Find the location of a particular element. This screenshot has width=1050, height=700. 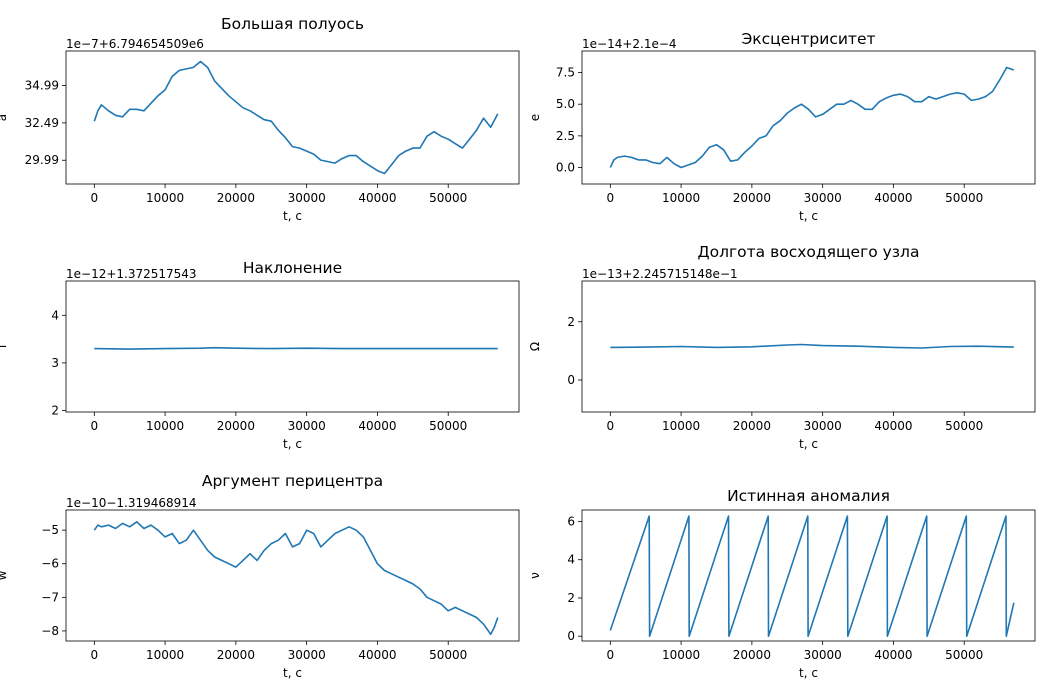

y-axis-label: a is located at coordinates (4, 117).